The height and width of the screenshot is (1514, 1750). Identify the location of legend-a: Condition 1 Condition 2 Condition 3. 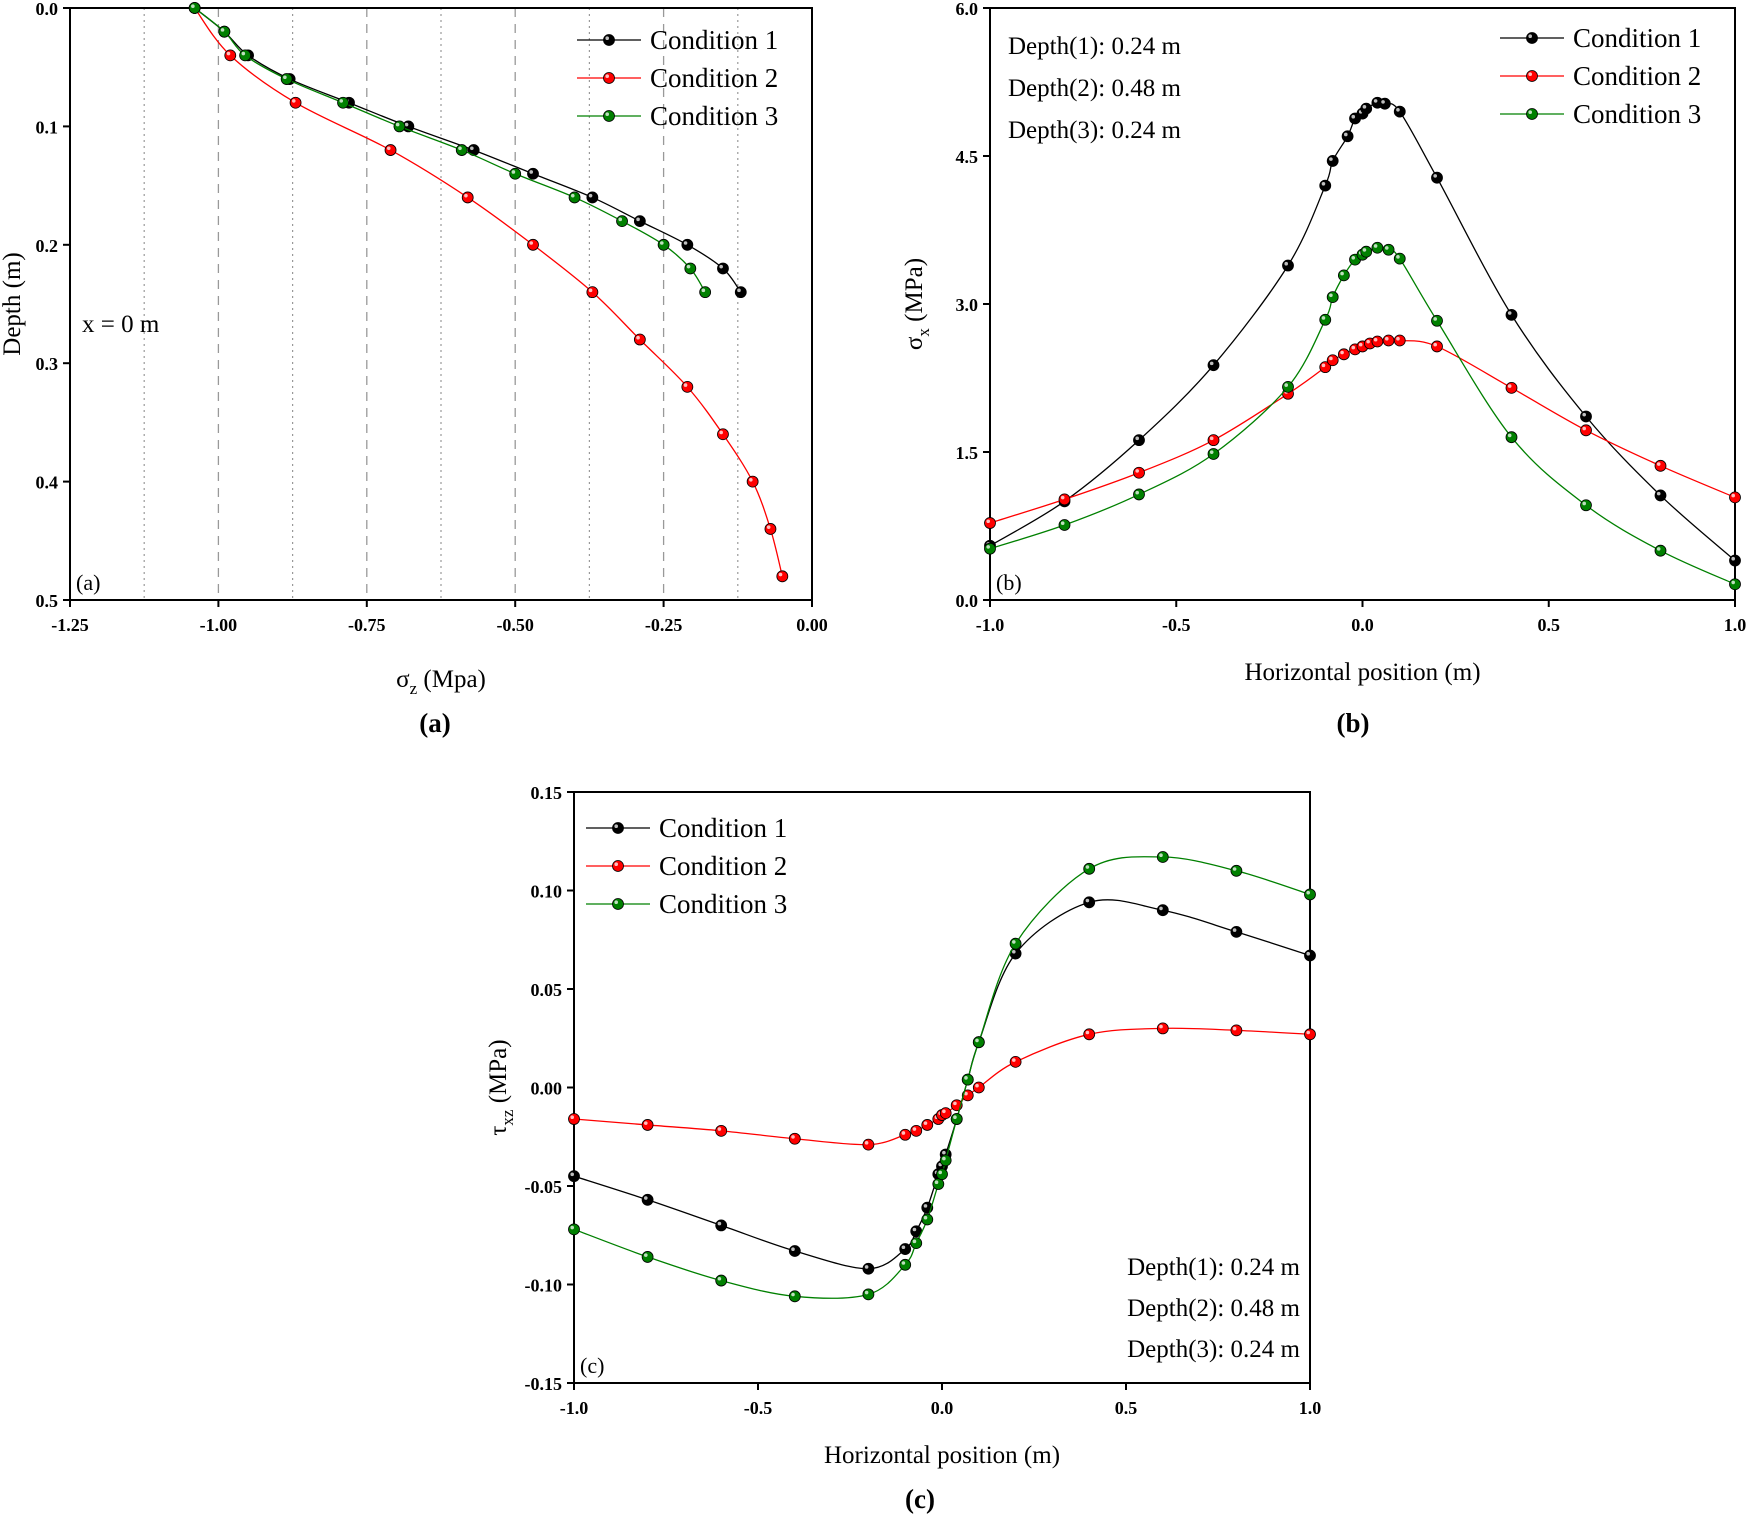
(677, 78).